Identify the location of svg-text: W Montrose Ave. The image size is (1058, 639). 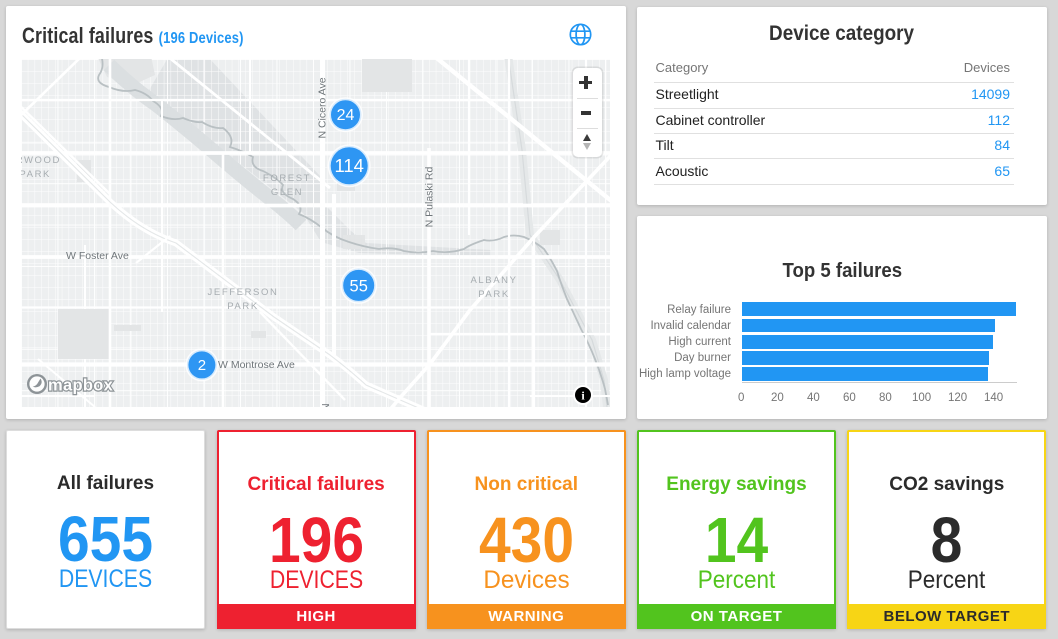
(256, 365).